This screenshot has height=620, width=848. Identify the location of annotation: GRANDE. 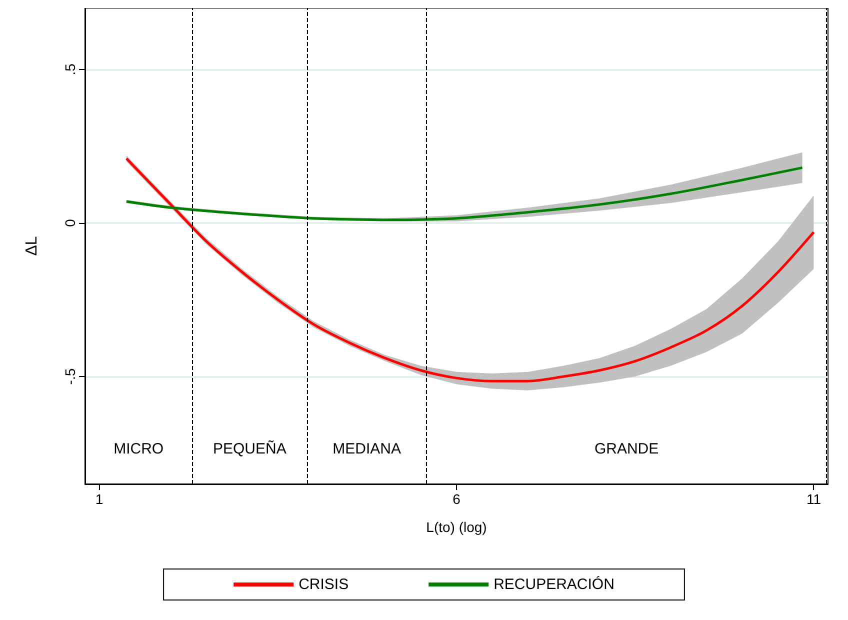
(626, 449).